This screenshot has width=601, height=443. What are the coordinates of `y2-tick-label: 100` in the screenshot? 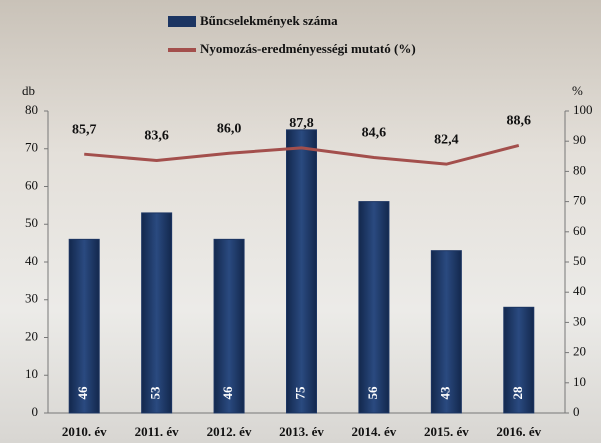 It's located at (583, 109).